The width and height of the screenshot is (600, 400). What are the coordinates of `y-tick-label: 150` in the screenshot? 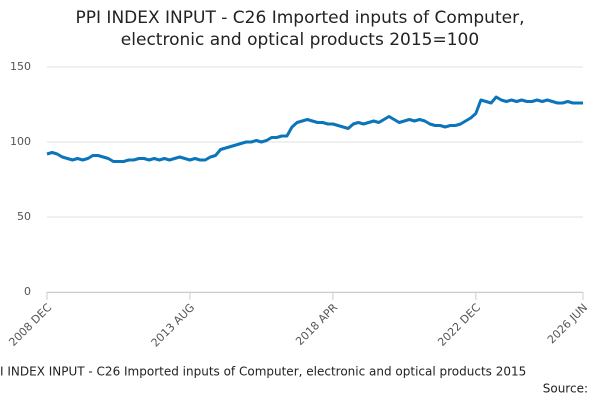 It's located at (20, 66).